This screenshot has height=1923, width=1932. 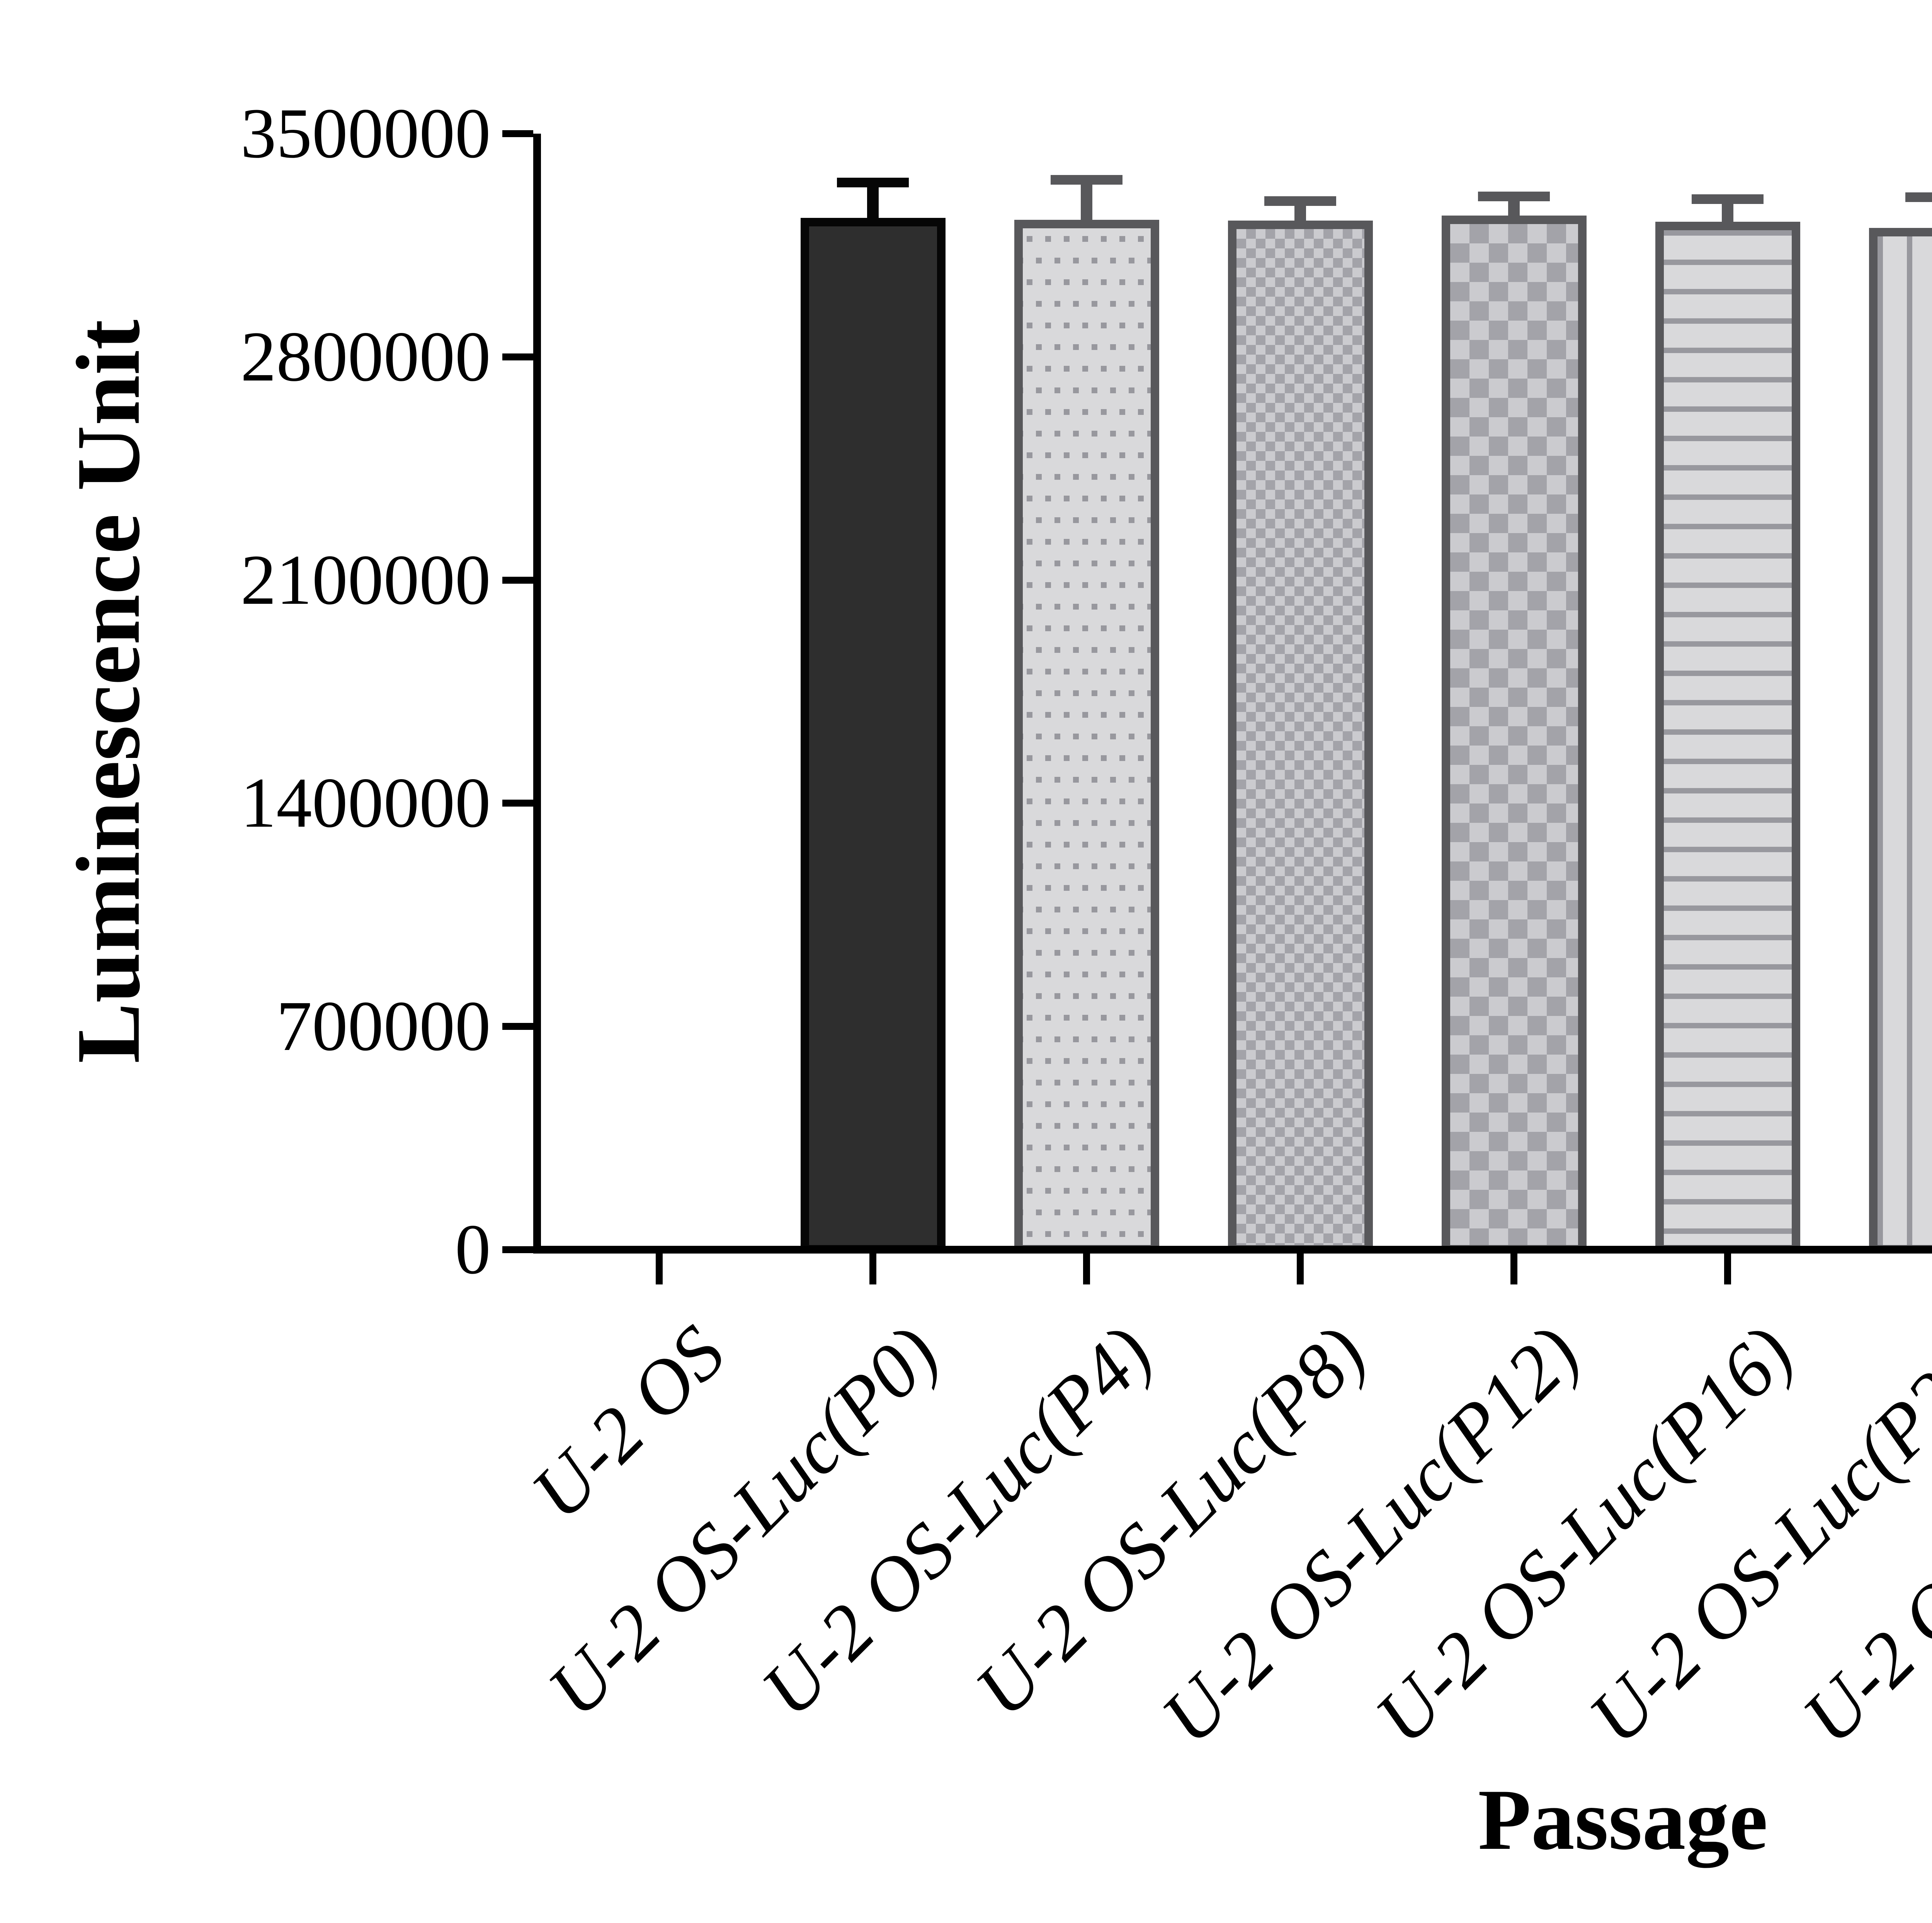 I want to click on y-tick-label: 700000, so click(x=383, y=1026).